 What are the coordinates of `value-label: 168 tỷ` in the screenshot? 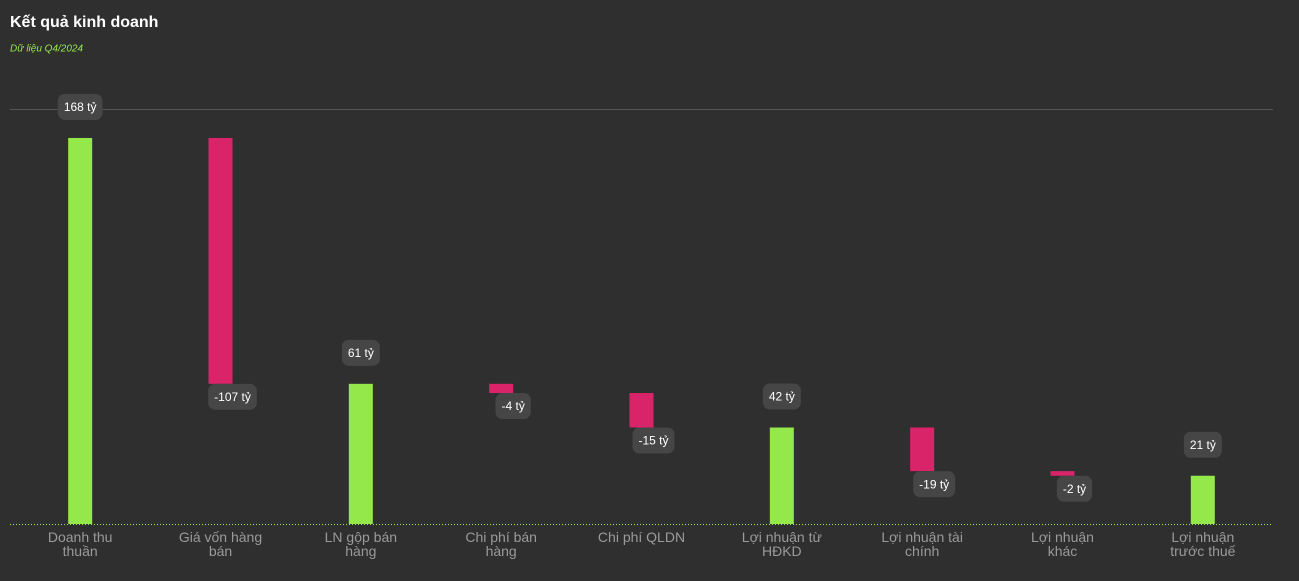 It's located at (80, 107).